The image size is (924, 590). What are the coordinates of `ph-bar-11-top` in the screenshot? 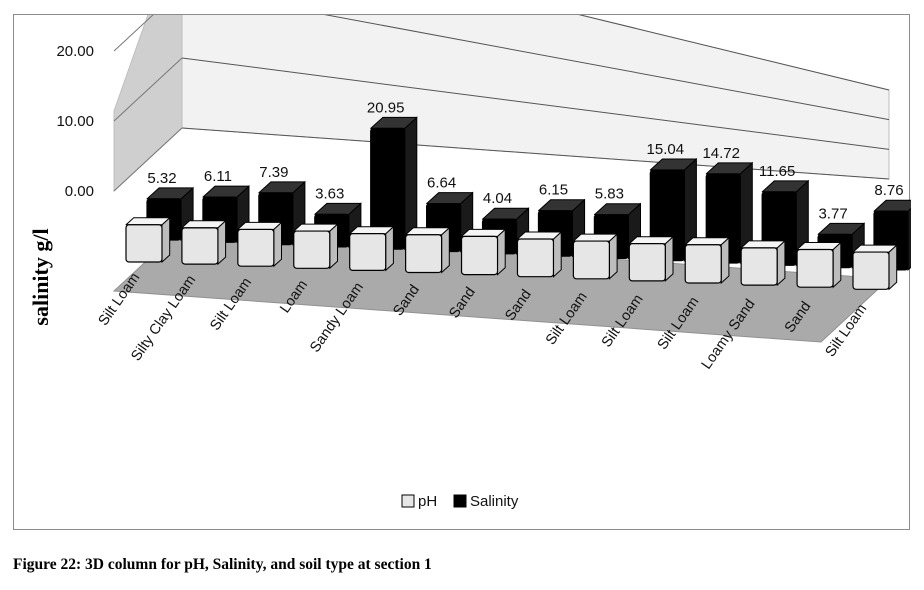 It's located at (763, 244).